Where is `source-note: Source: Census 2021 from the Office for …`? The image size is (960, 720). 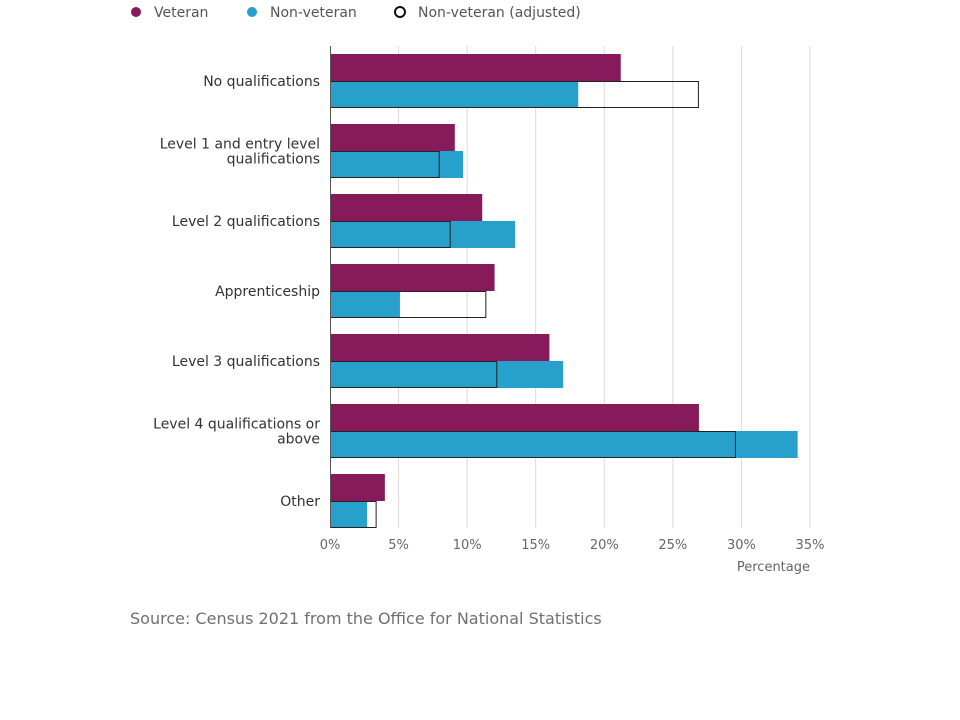 source-note: Source: Census 2021 from the Office for … is located at coordinates (366, 618).